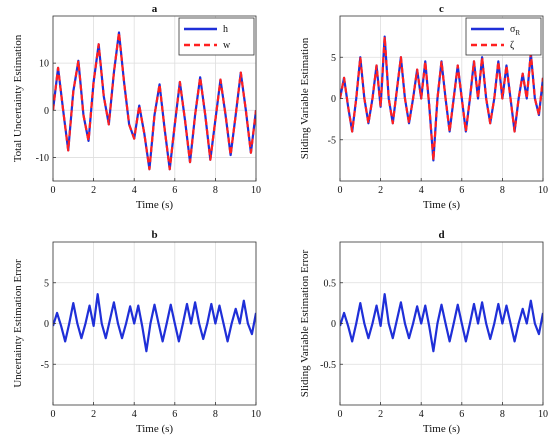 Image resolution: width=550 pixels, height=436 pixels. I want to click on panel-title: c, so click(441, 9).